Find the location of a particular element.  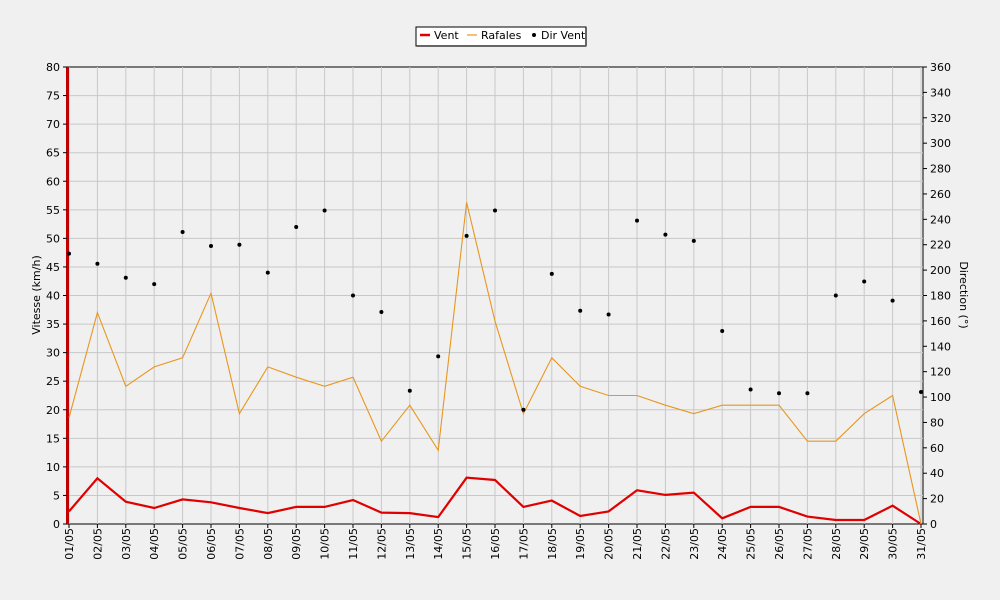

left-tick-label: 15 is located at coordinates (53, 438).